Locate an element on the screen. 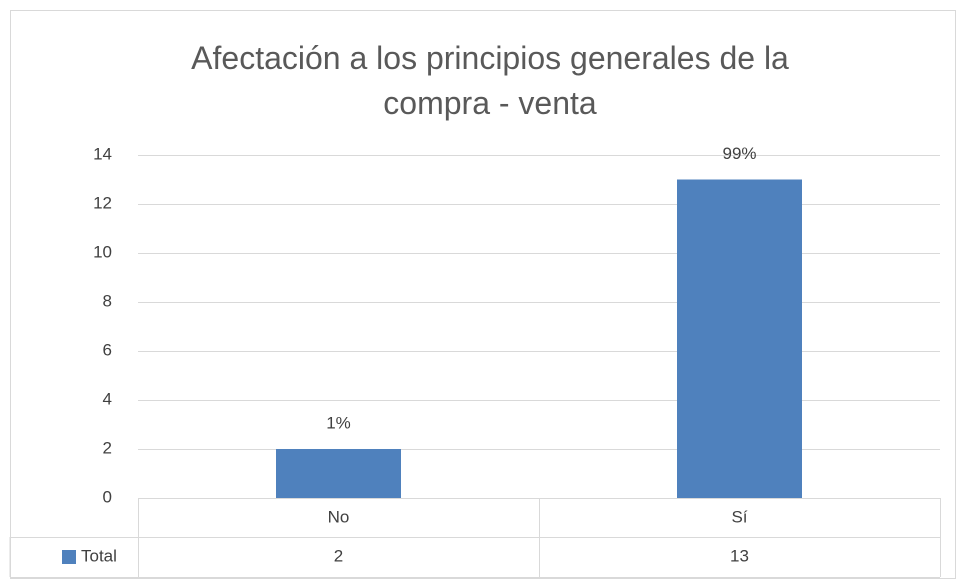 Image resolution: width=957 pixels, height=580 pixels. y-tick-label: 10 is located at coordinates (102, 251).